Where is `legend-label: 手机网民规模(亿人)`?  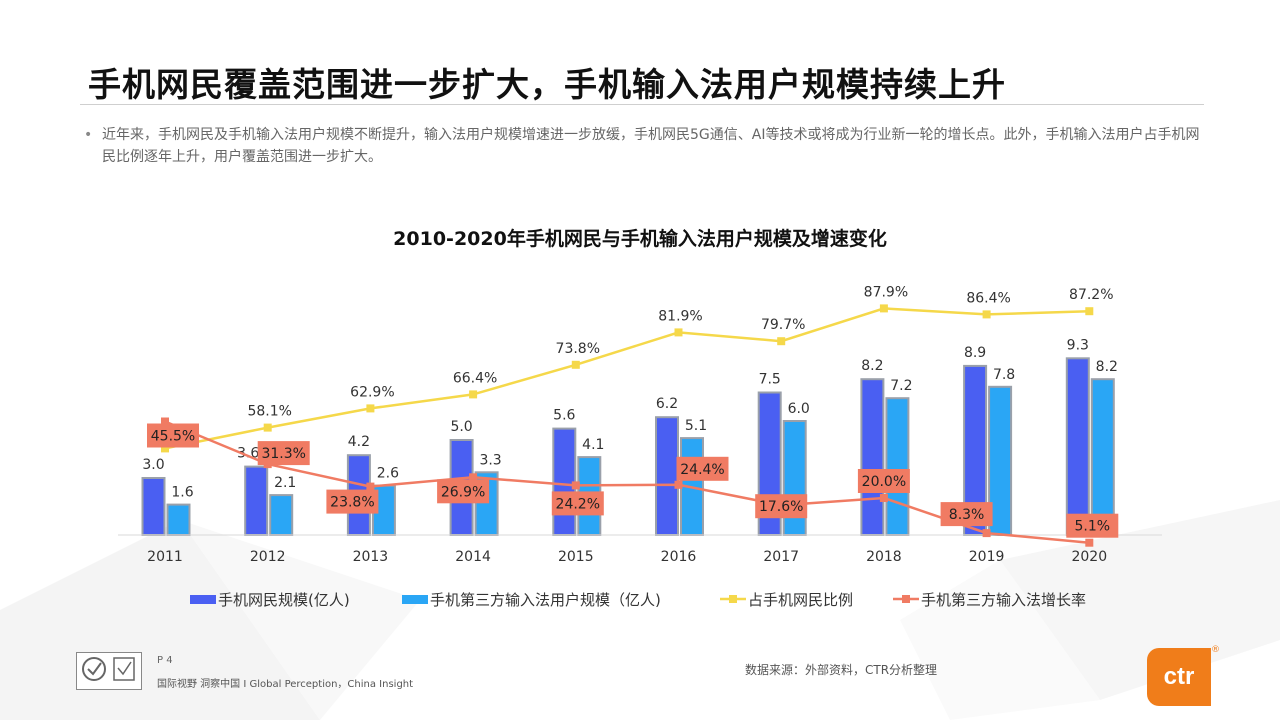 legend-label: 手机网民规模(亿人) is located at coordinates (284, 600).